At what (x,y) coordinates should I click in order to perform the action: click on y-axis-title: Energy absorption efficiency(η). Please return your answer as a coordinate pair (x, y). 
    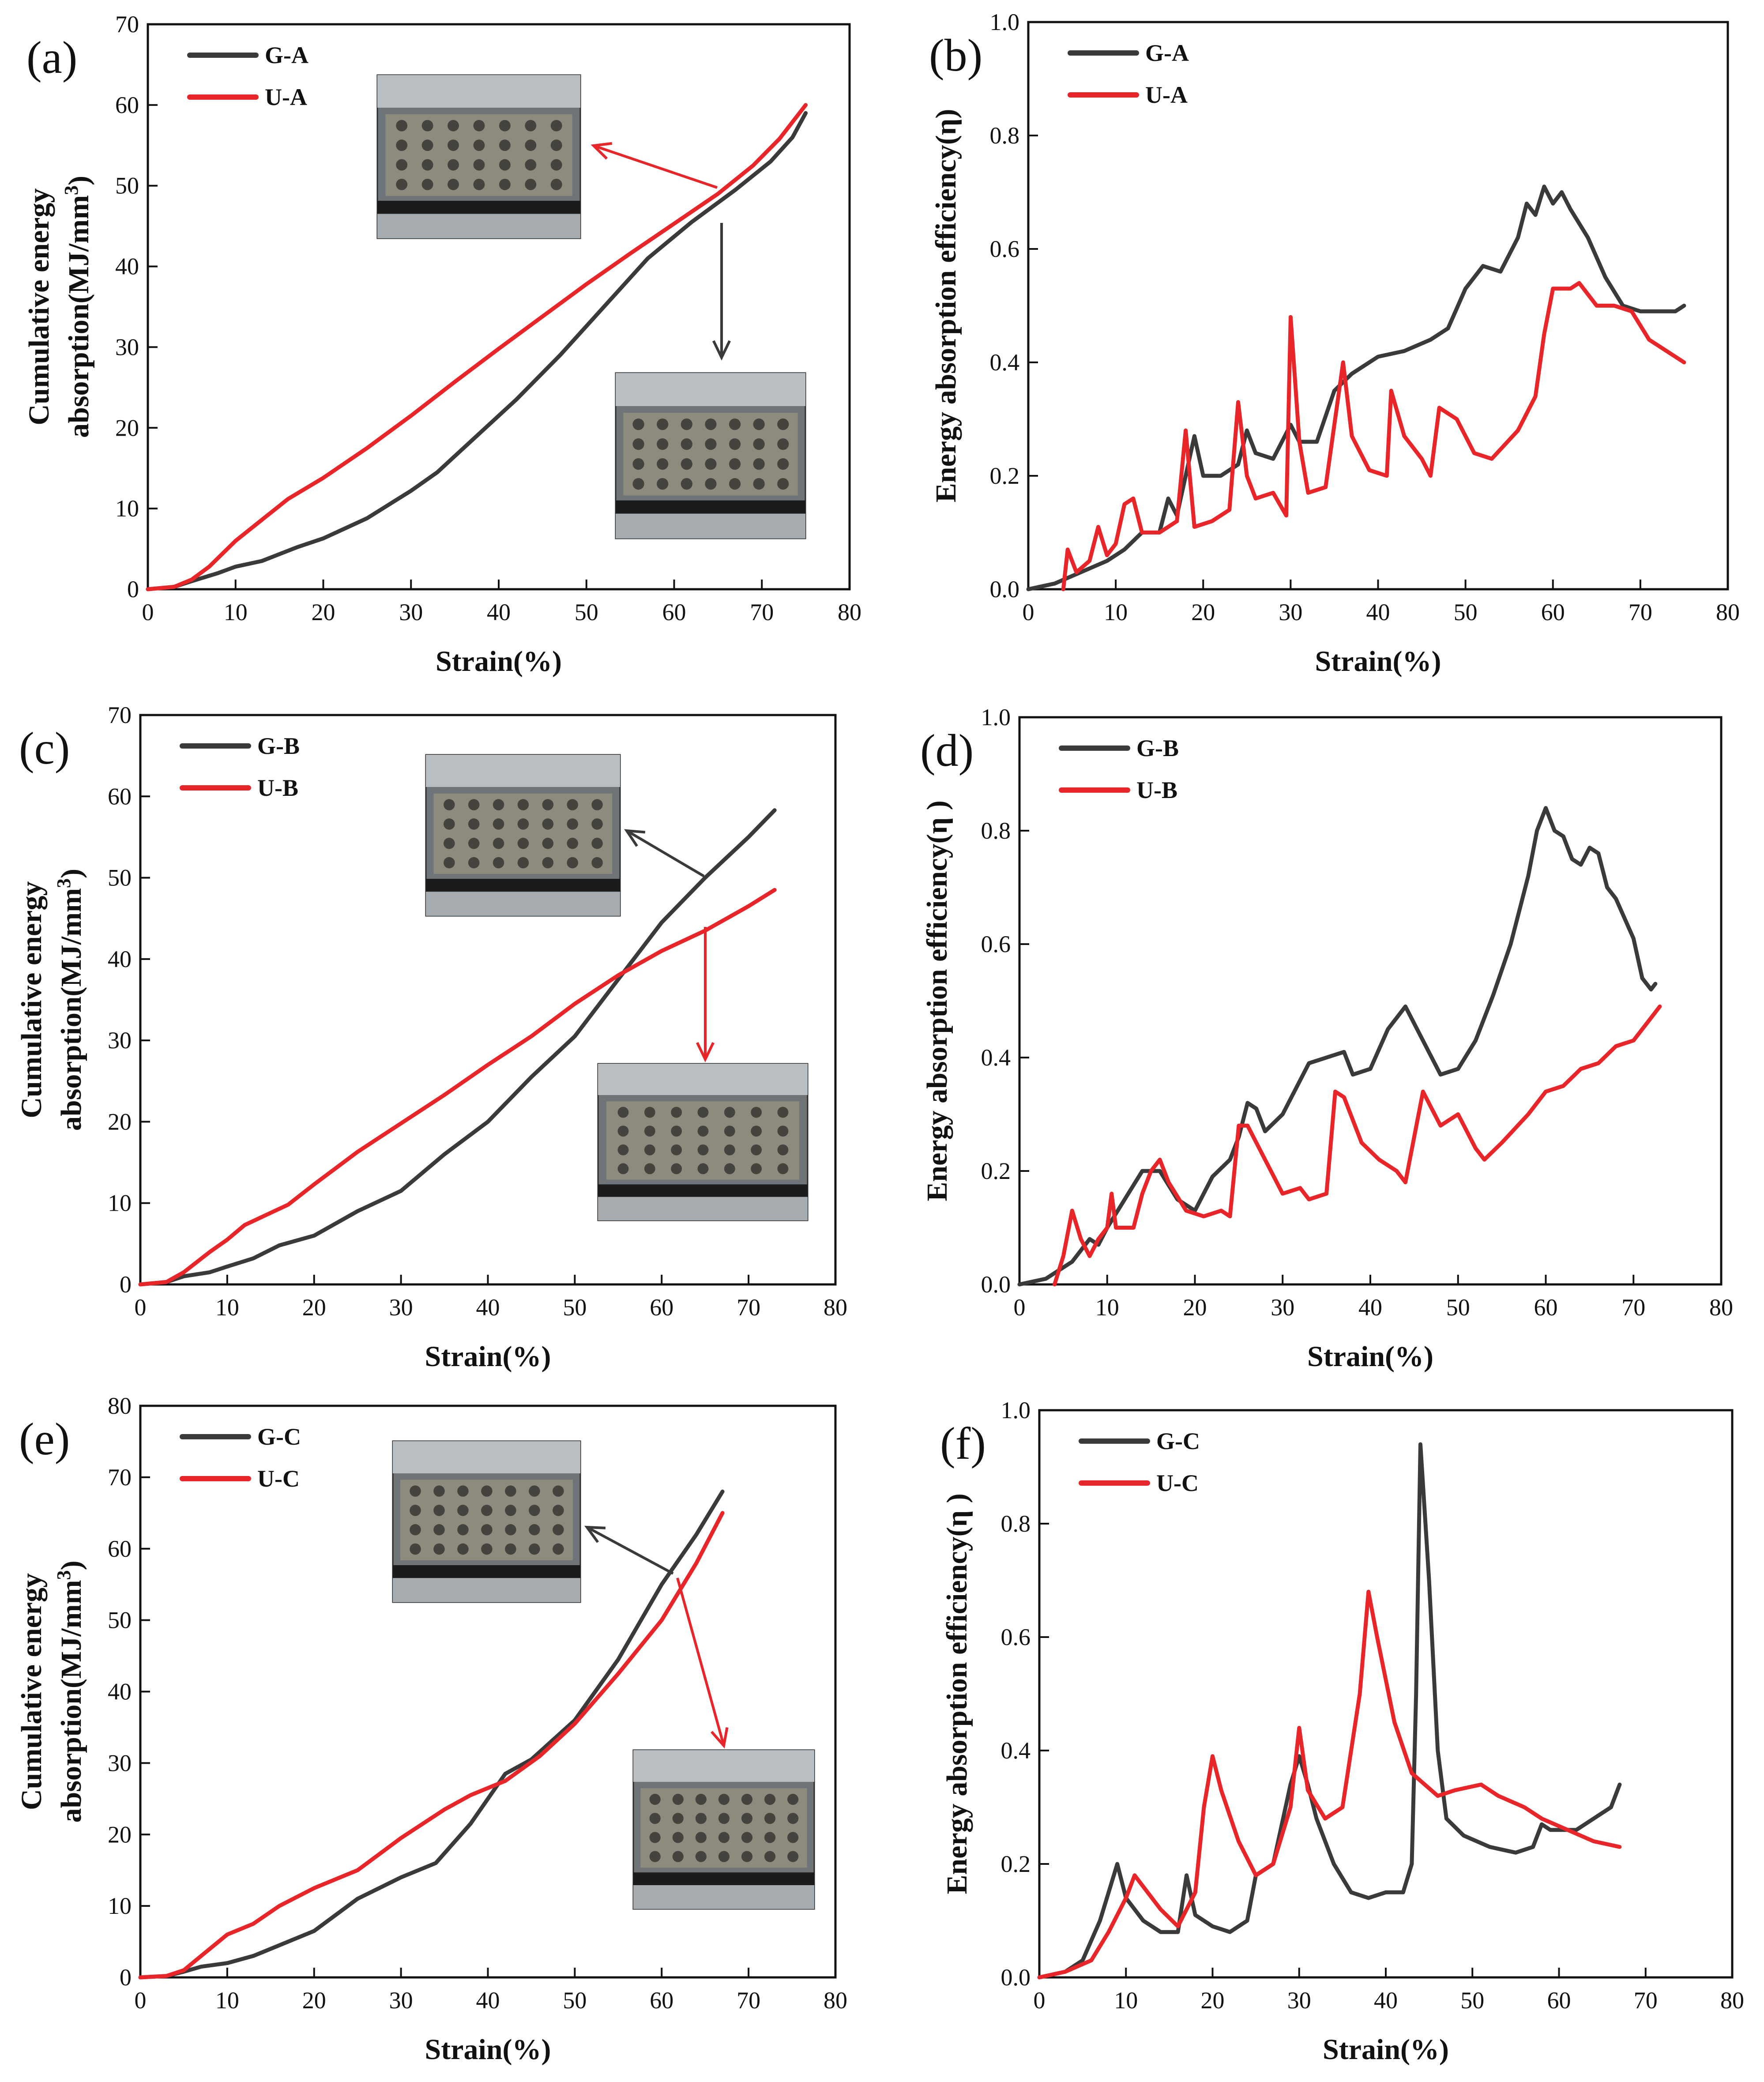
    Looking at the image, I should click on (946, 306).